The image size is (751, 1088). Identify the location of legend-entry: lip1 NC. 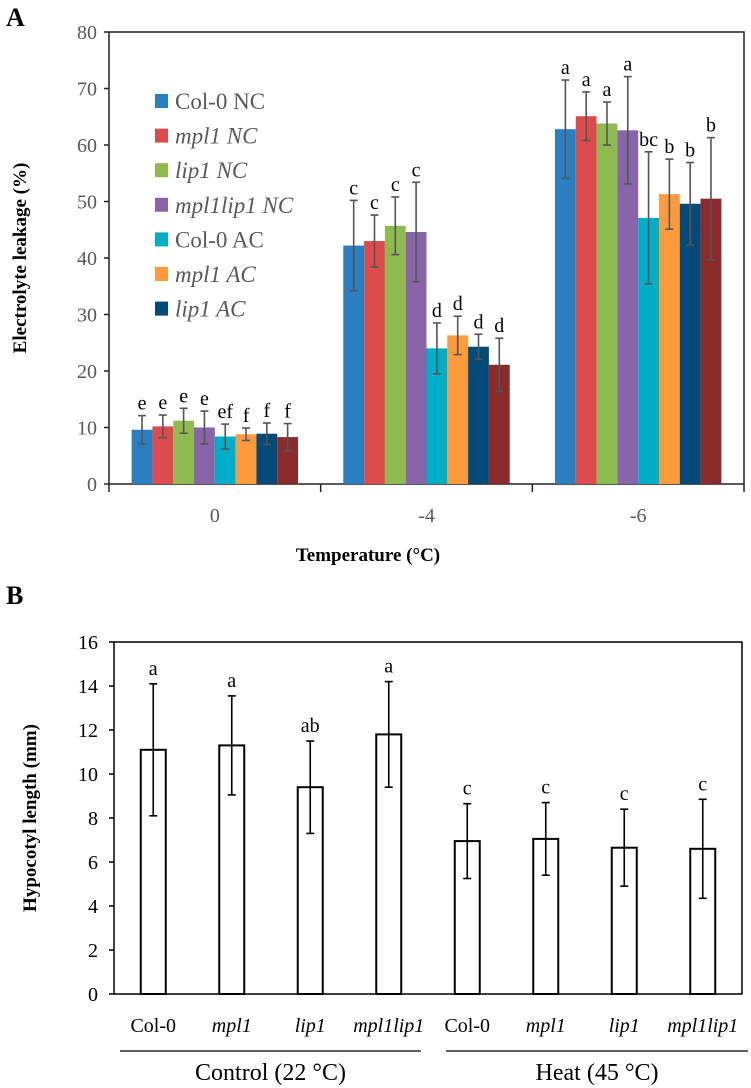
(211, 170).